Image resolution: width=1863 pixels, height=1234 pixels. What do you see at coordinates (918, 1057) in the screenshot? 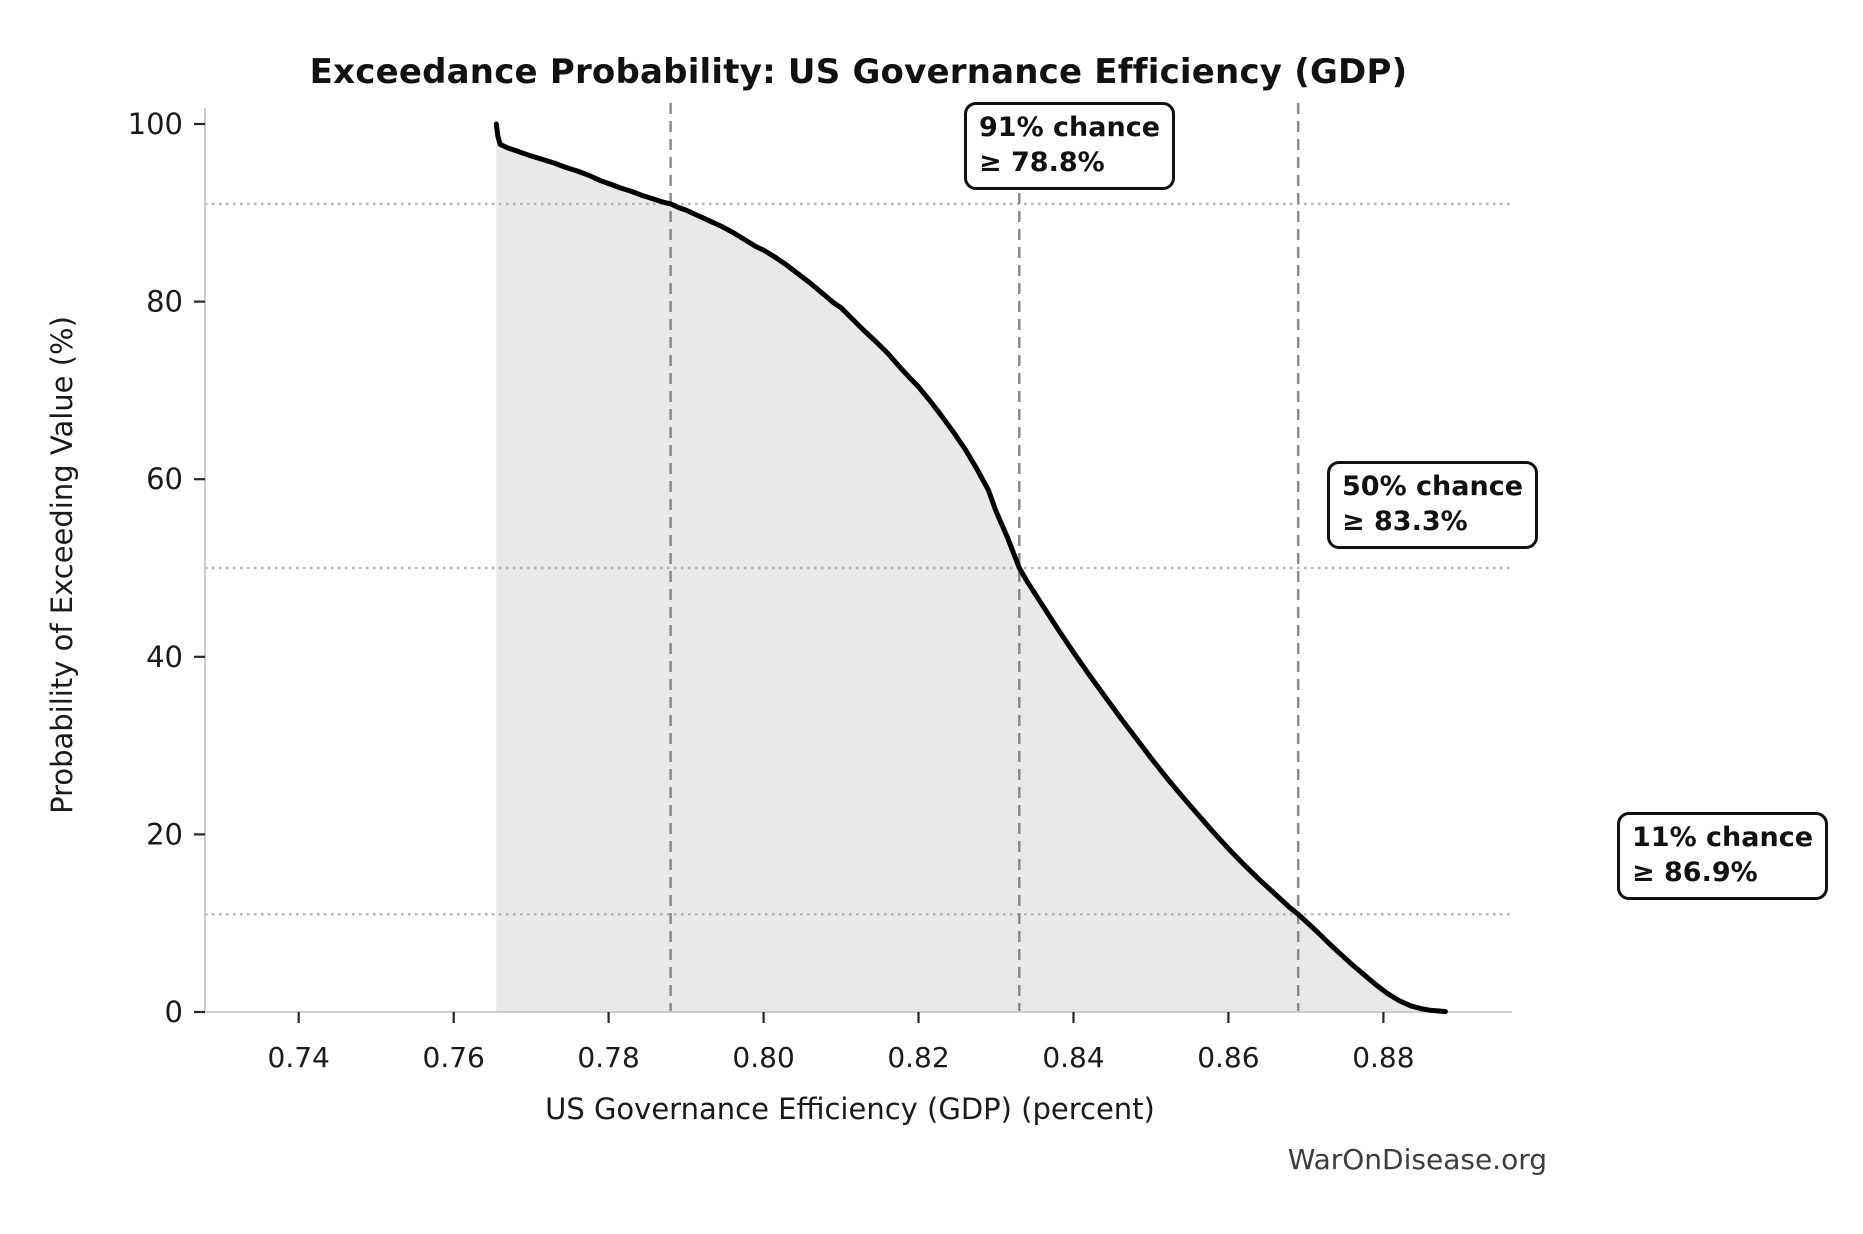
I see `x-tick-label: 0.82` at bounding box center [918, 1057].